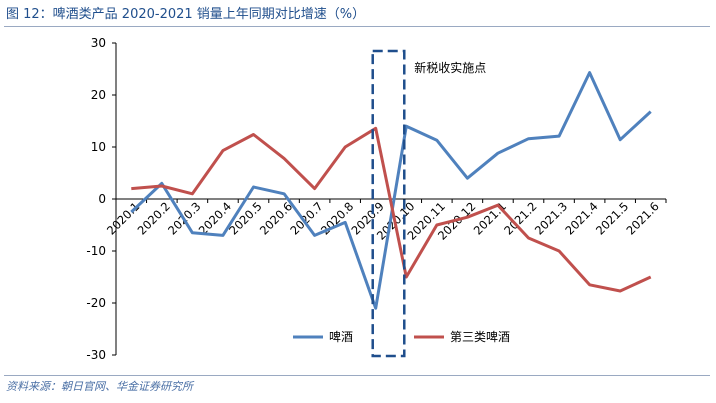  Describe the element at coordinates (96, 355) in the screenshot. I see `y-tick-label: -30` at that location.